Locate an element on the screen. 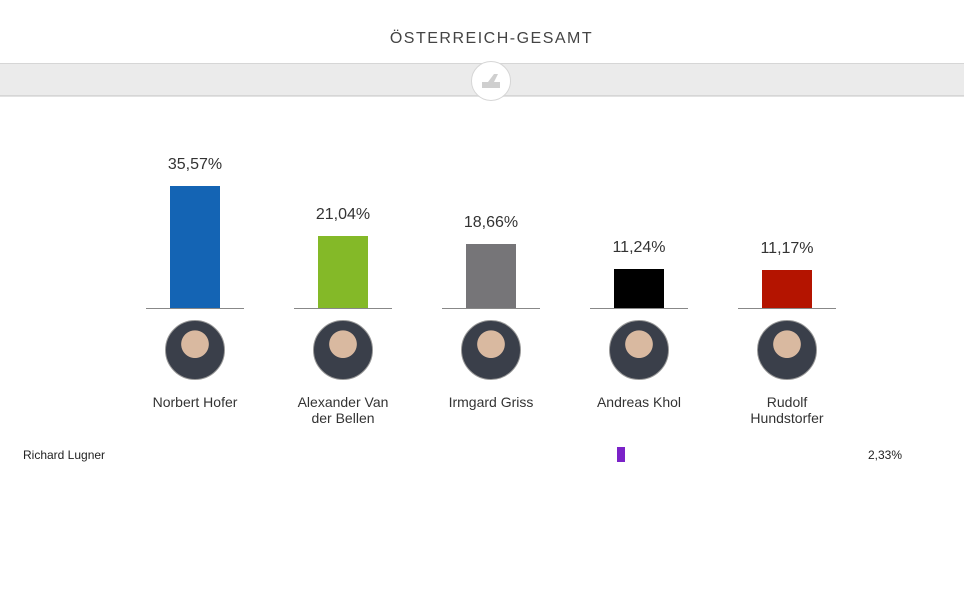 The image size is (964, 589). category-label: Rudolf Hundstorfer is located at coordinates (787, 410).